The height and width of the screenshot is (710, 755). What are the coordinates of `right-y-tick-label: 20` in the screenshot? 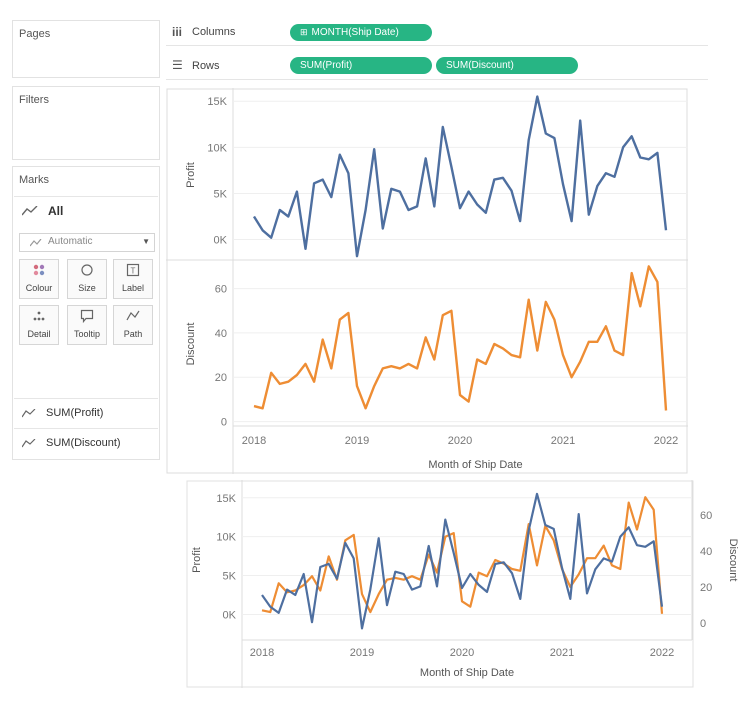 It's located at (706, 588).